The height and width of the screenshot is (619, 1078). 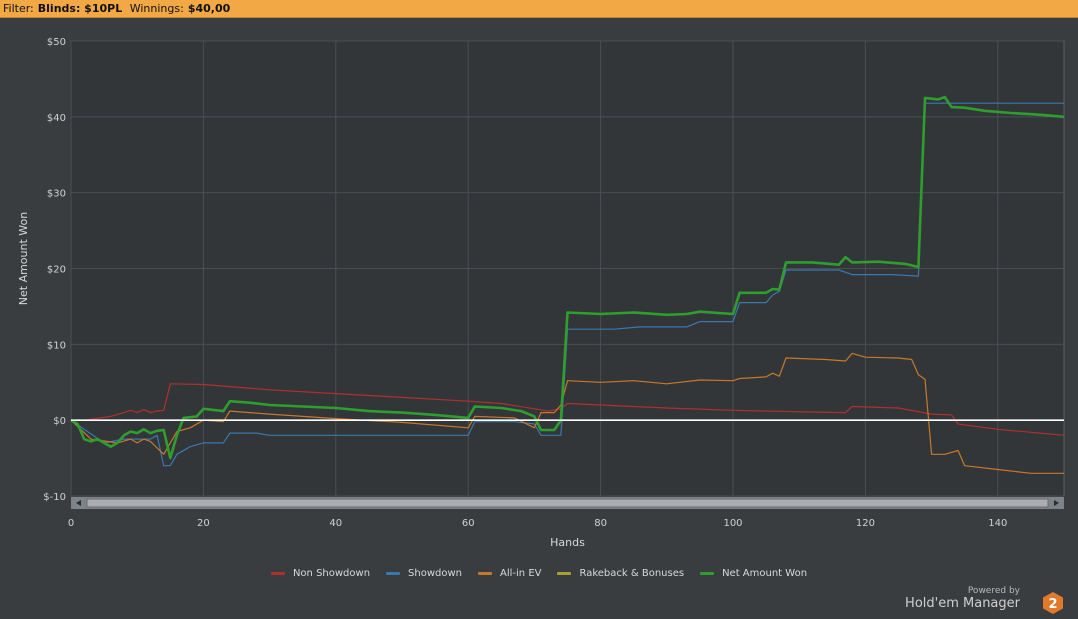 I want to click on powered-by-brand: Powered by Hold'em Manager 2, so click(x=964, y=600).